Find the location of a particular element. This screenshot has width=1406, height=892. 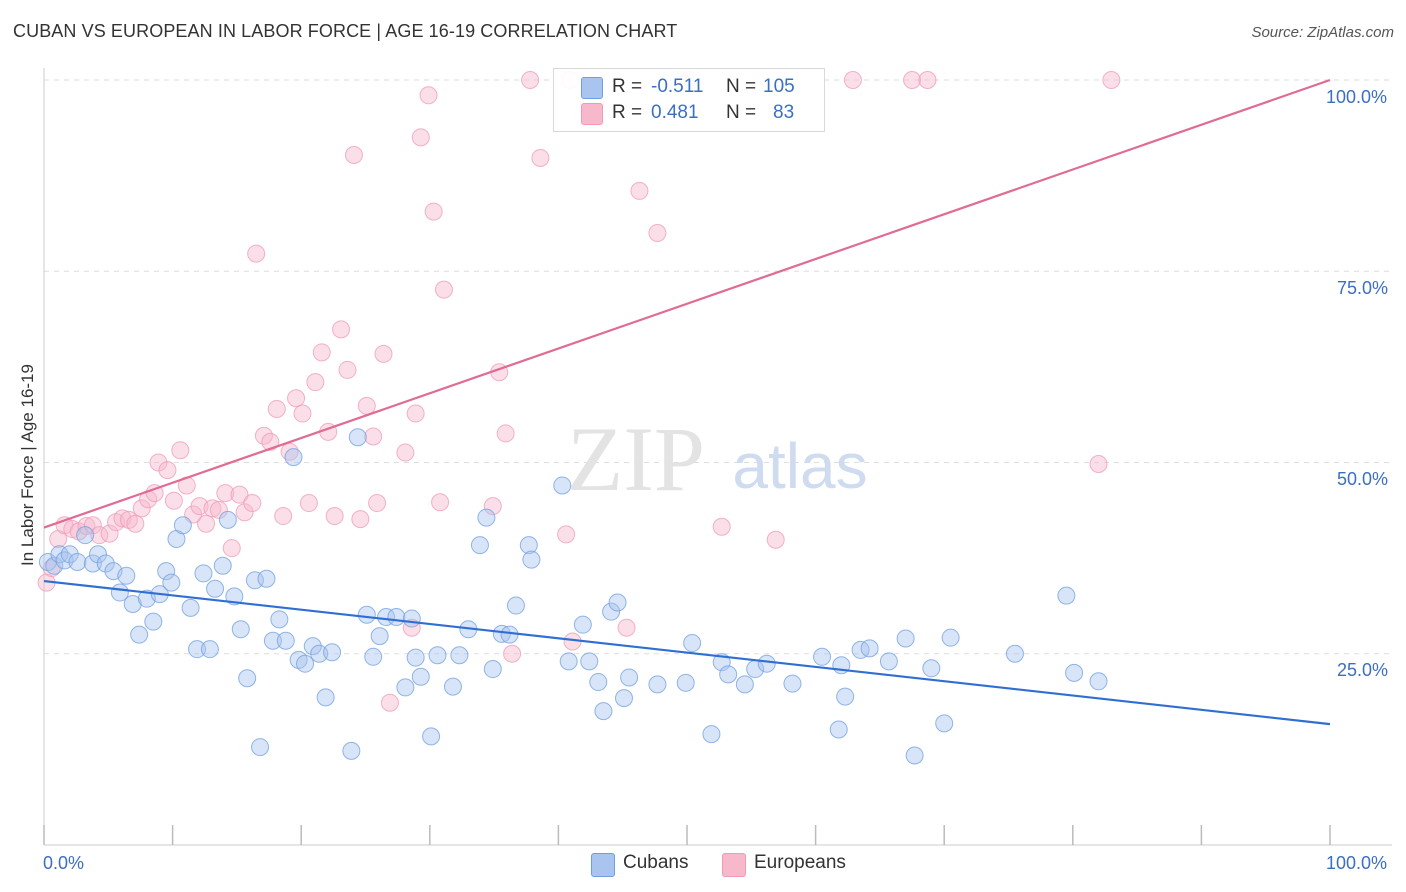

legend-n-value: 83 is located at coordinates (784, 112).